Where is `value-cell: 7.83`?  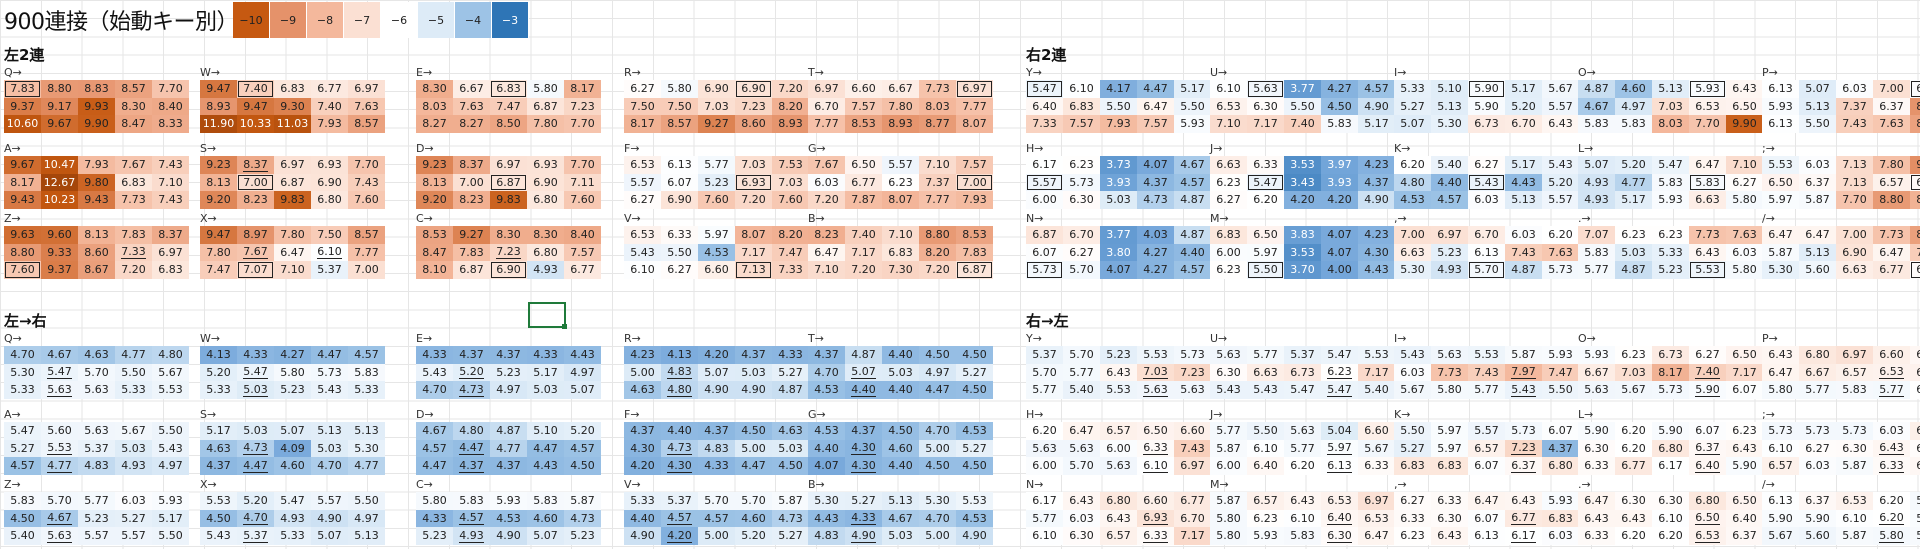
value-cell: 7.83 is located at coordinates (22, 89).